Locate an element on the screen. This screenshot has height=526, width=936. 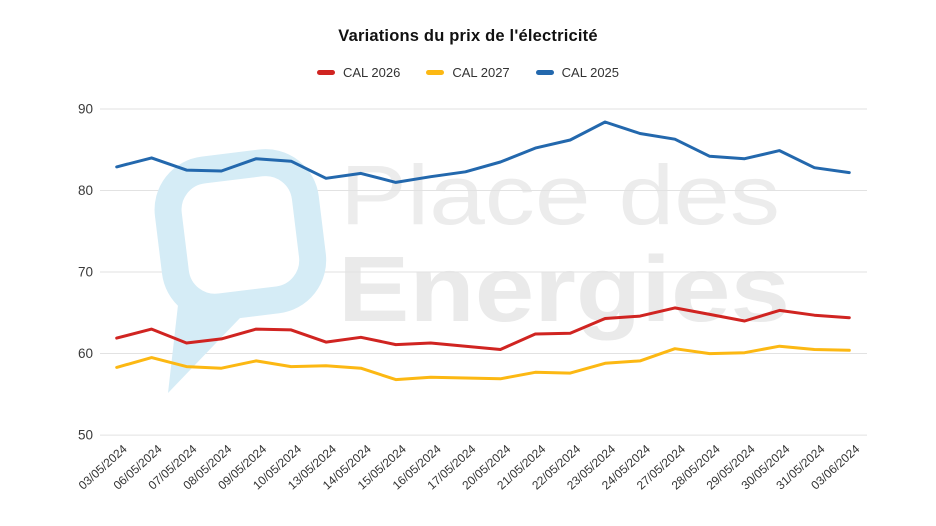
y-axis-label-60: 60 is located at coordinates (85, 353).